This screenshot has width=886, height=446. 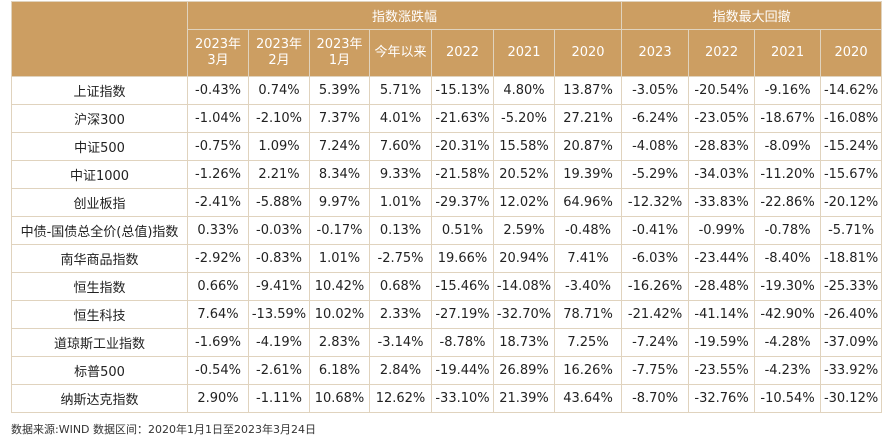 What do you see at coordinates (400, 286) in the screenshot?
I see `value-cell: 0.68%` at bounding box center [400, 286].